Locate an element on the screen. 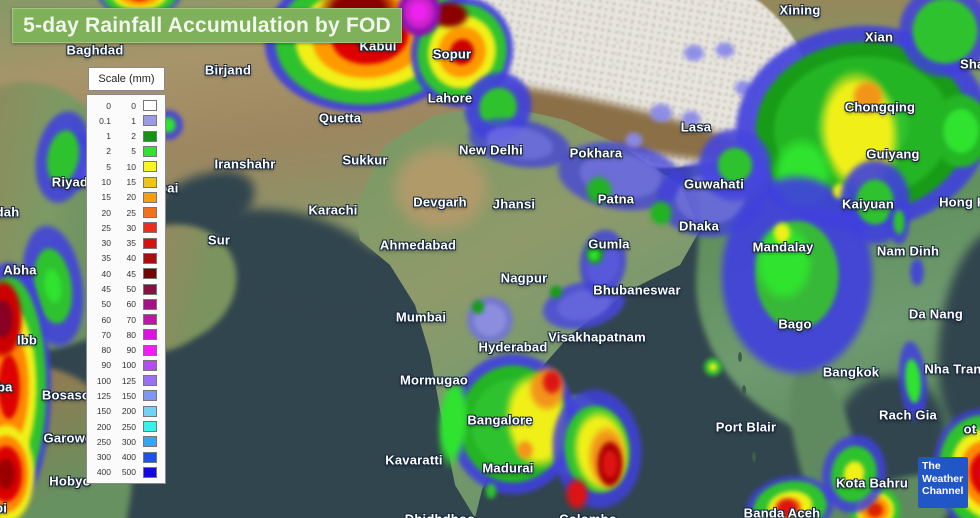 The image size is (980, 518). legend-row: 0.1 1 is located at coordinates (126, 120).